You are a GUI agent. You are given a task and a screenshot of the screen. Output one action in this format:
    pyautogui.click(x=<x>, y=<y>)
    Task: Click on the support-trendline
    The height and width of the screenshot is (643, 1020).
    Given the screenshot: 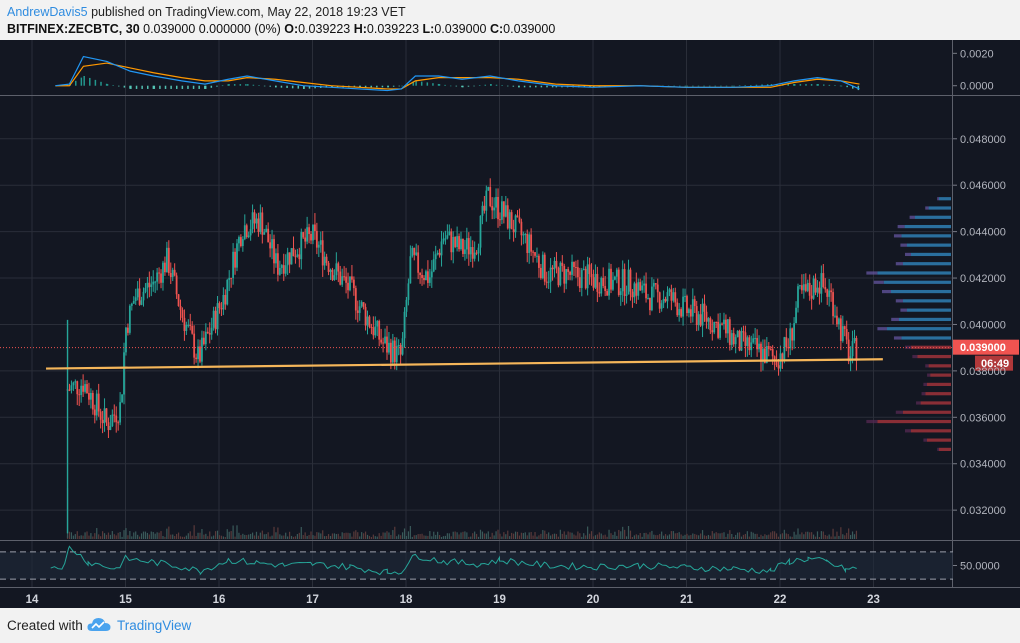 What is the action you would take?
    pyautogui.click(x=464, y=364)
    